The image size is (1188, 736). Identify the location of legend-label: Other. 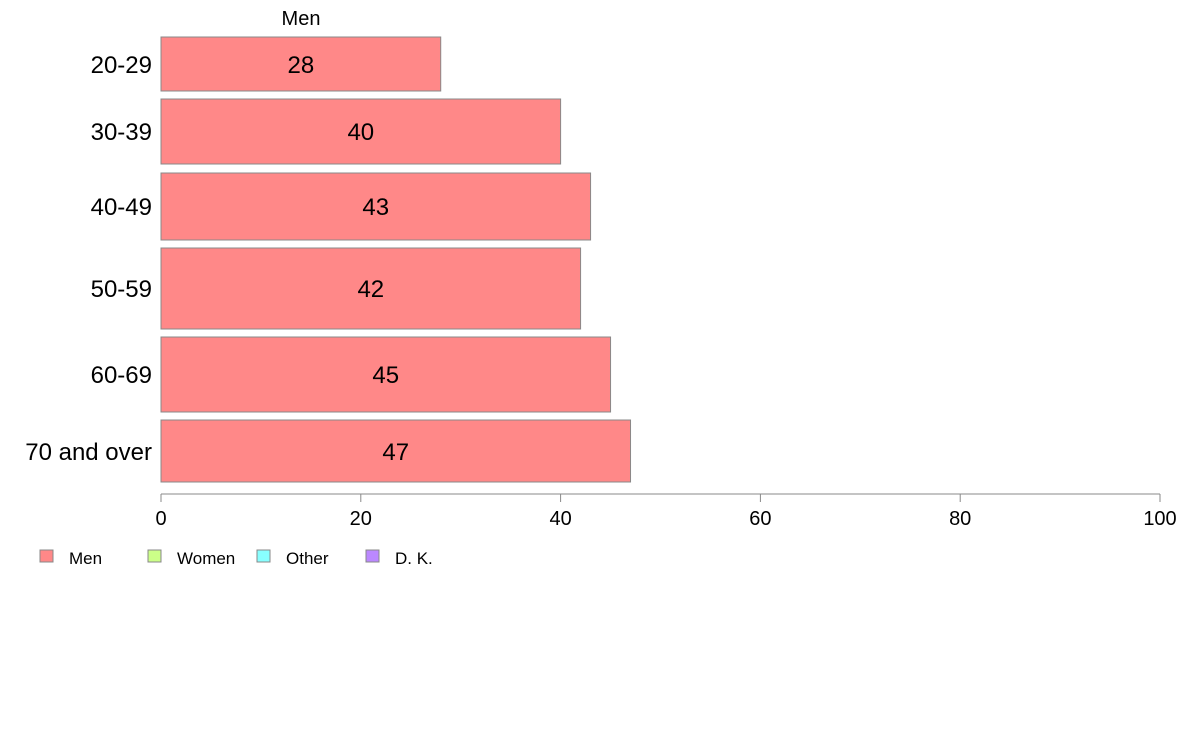
(307, 558).